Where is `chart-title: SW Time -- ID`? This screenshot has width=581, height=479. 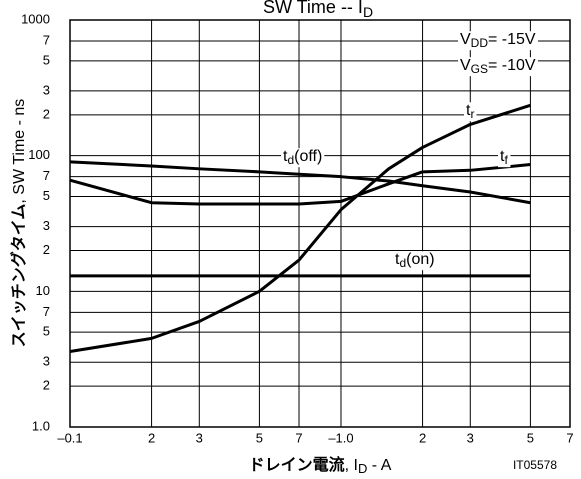
chart-title: SW Time -- ID is located at coordinates (318, 10).